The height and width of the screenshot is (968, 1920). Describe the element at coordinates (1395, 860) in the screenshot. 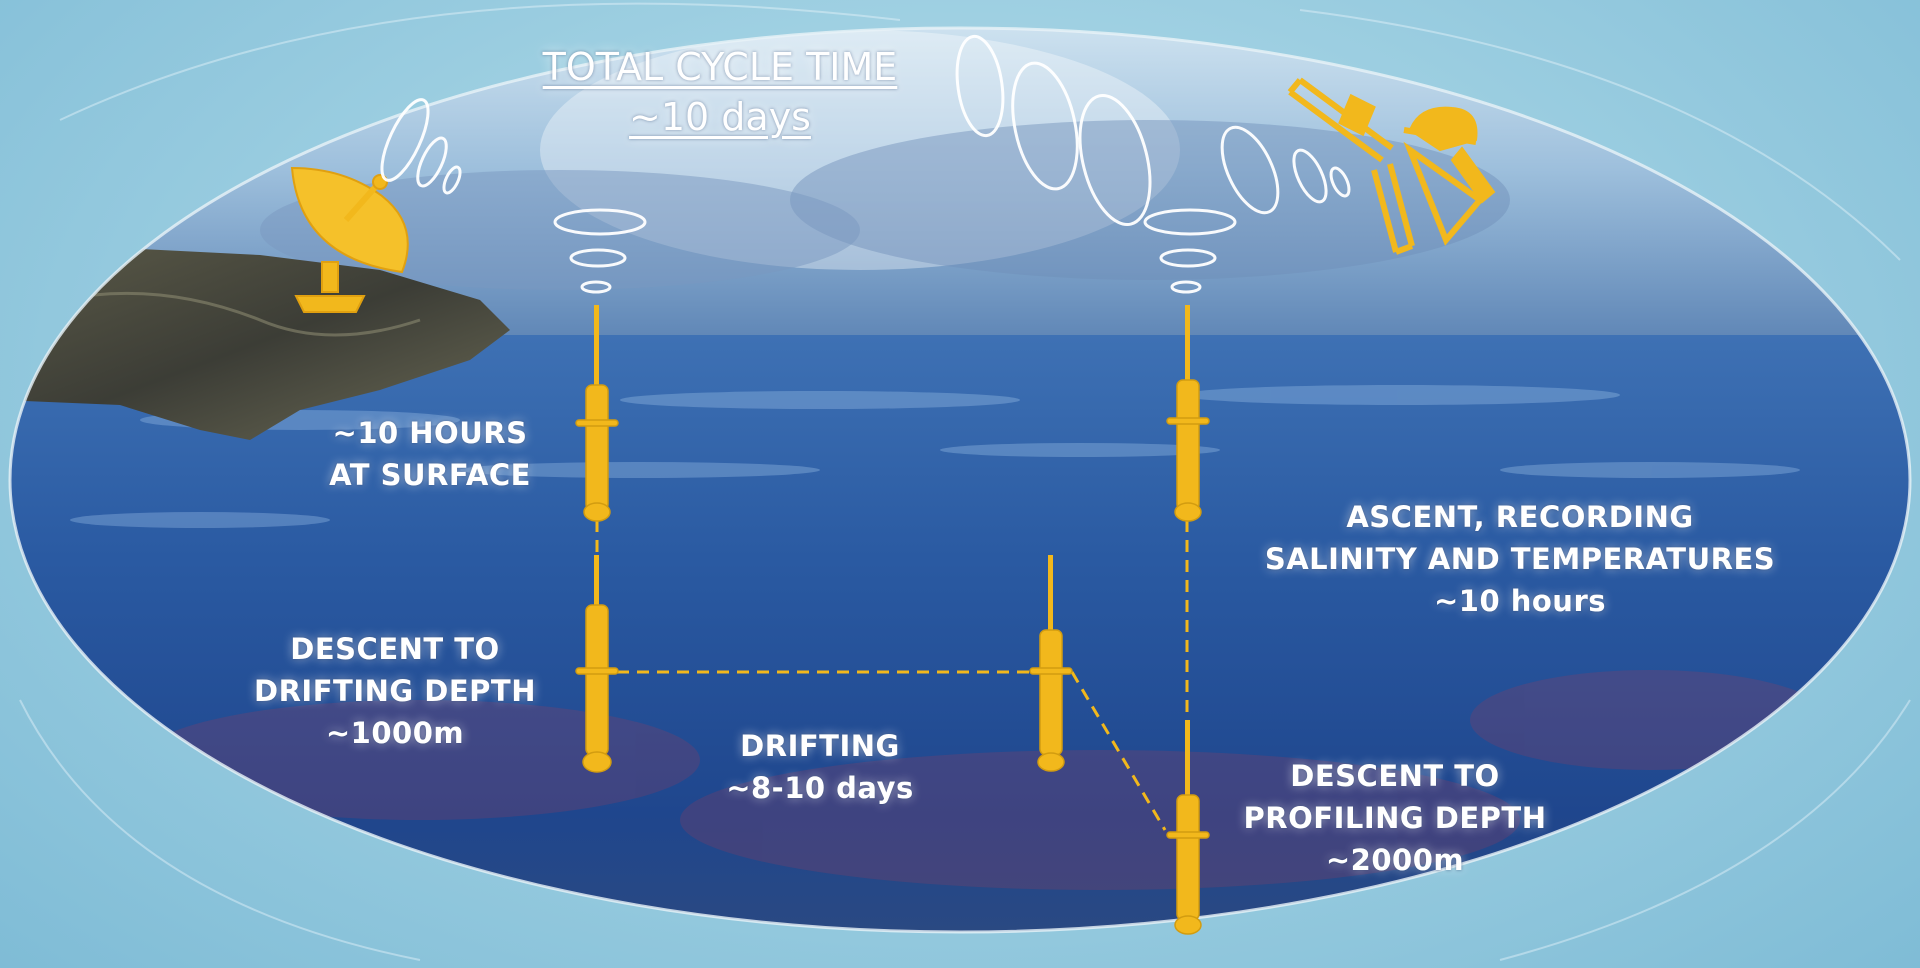

I see `label-line: ~2000m` at that location.